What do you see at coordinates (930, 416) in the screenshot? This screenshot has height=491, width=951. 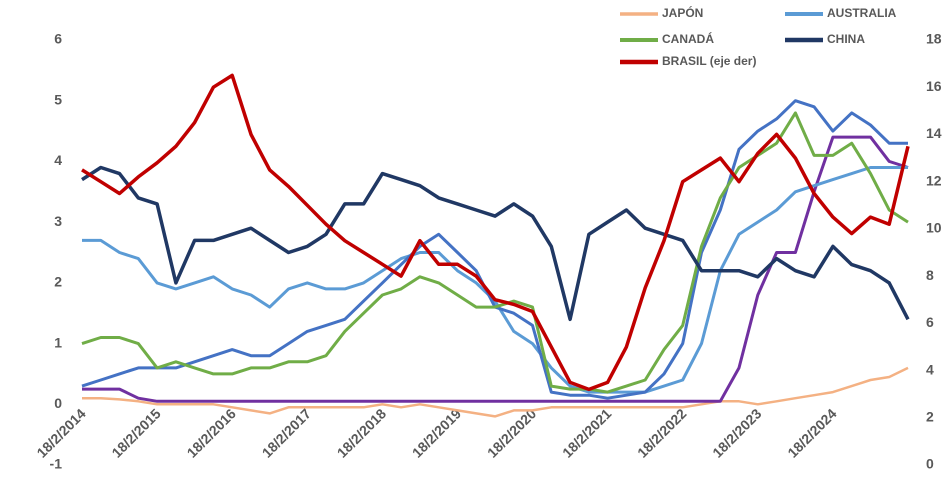 I see `y2-tick-label: 2` at bounding box center [930, 416].